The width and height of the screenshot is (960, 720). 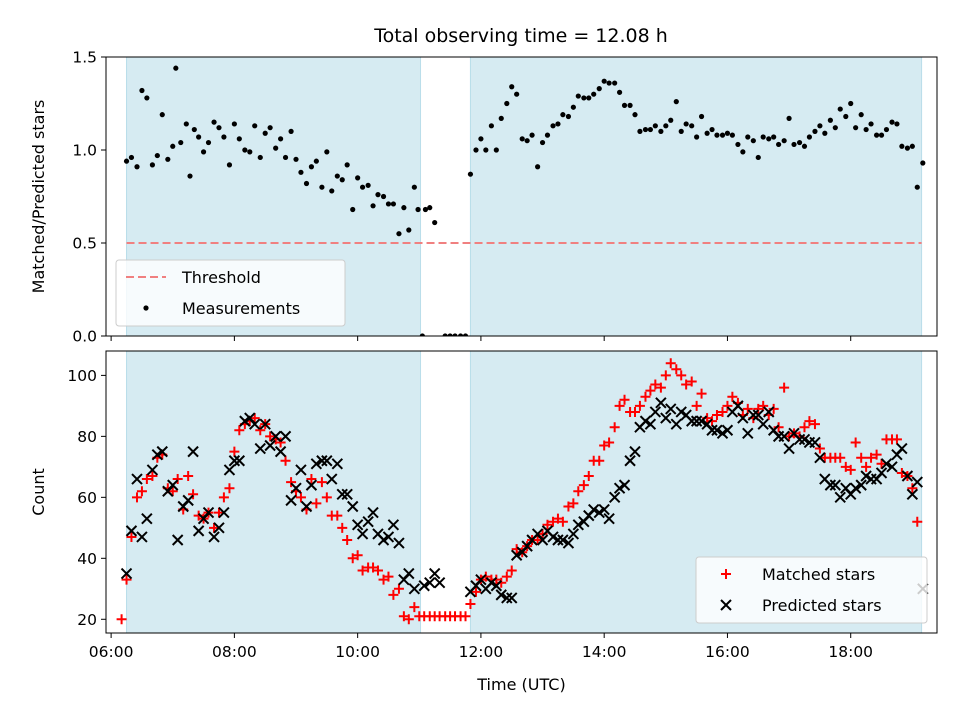 I want to click on x-tick: 10:00, so click(x=357, y=647).